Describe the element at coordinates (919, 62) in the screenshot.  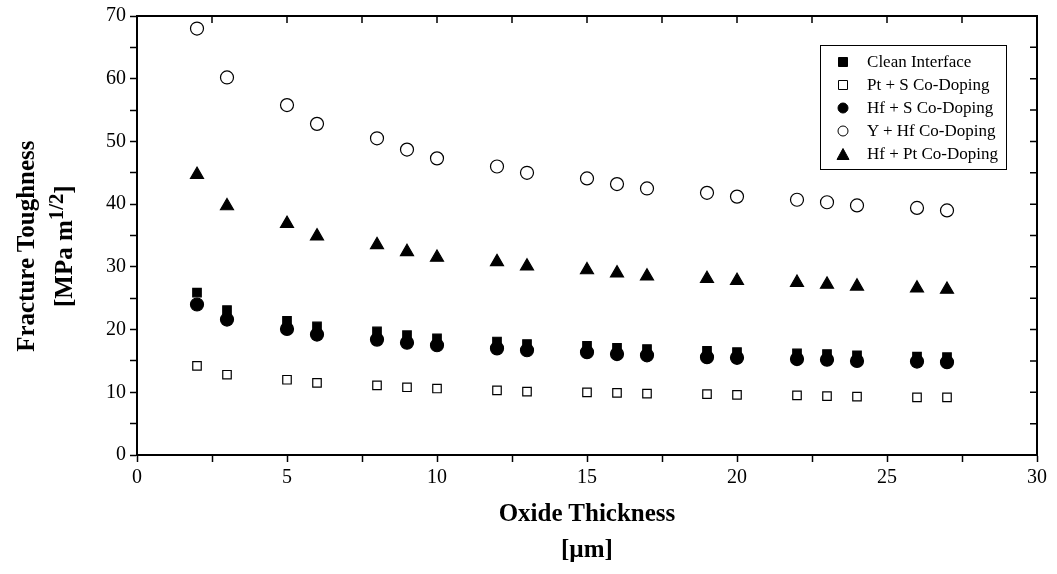
I see `legend-label: Clean Interface` at that location.